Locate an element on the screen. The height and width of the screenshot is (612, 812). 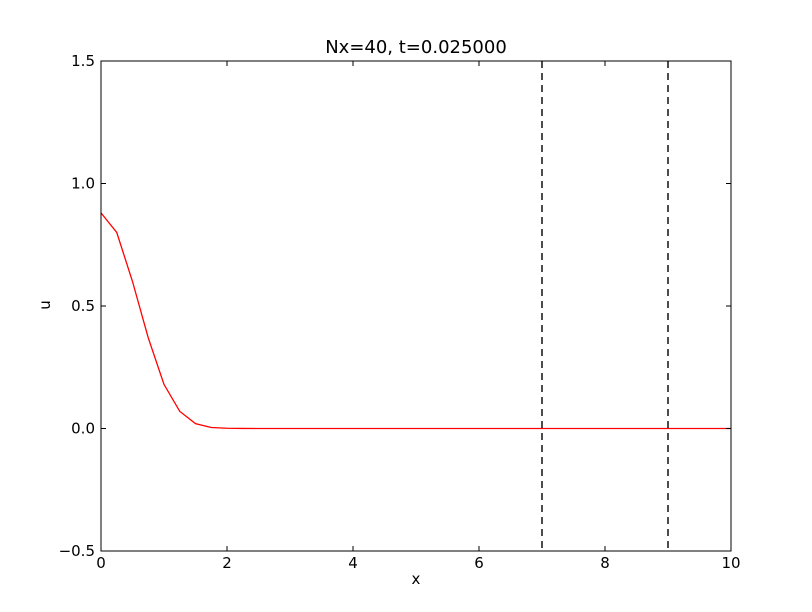
y-tick-label: −0.5 is located at coordinates (77, 551).